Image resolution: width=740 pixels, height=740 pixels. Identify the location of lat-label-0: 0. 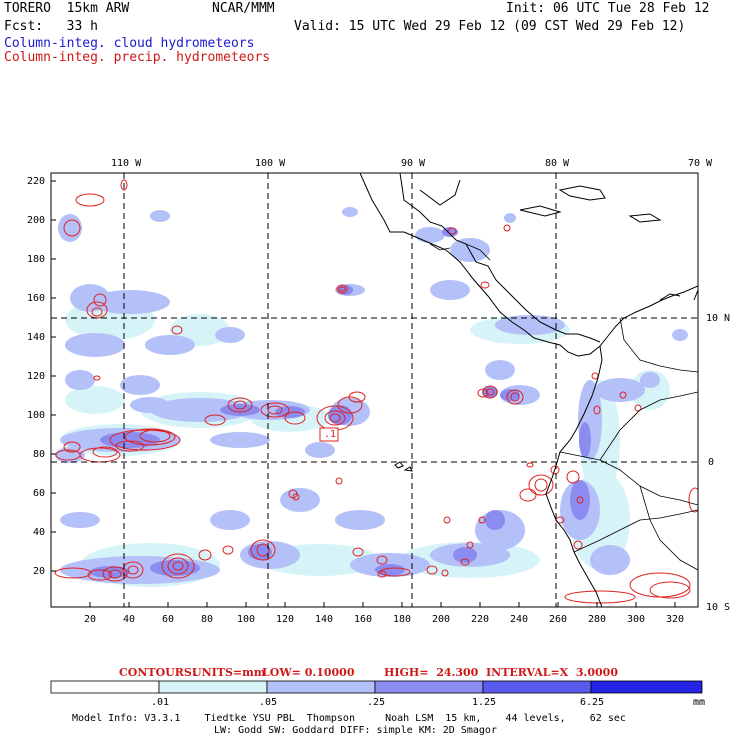
(711, 462).